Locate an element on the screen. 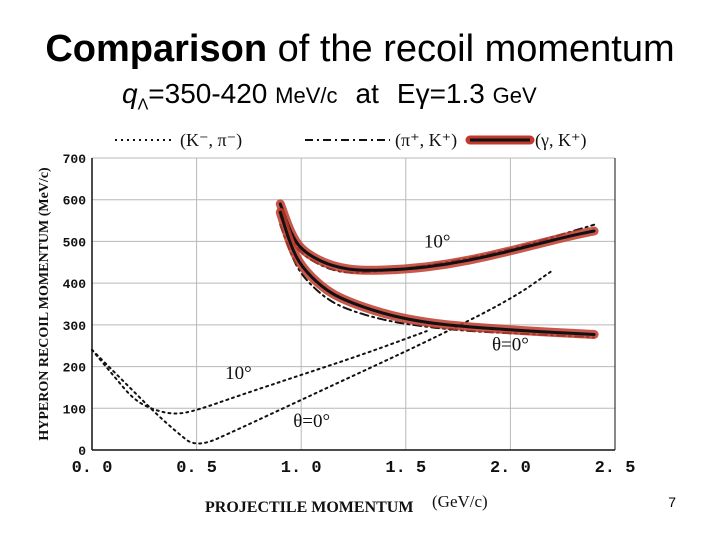  subtitle-range: =350-420 is located at coordinates (212, 93).